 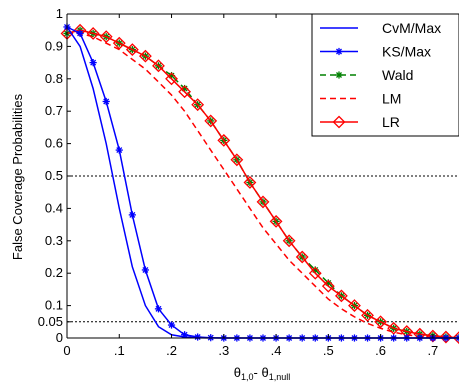 What do you see at coordinates (237, 372) in the screenshot?
I see `x-axis-title-theta-1: θ` at bounding box center [237, 372].